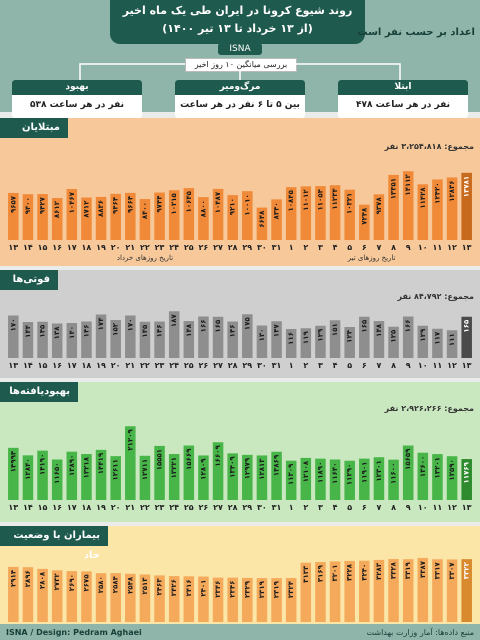 The image size is (480, 640). What do you see at coordinates (467, 570) in the screenshot?
I see `bar-value-label: ۳۳۲۲` at bounding box center [467, 570].